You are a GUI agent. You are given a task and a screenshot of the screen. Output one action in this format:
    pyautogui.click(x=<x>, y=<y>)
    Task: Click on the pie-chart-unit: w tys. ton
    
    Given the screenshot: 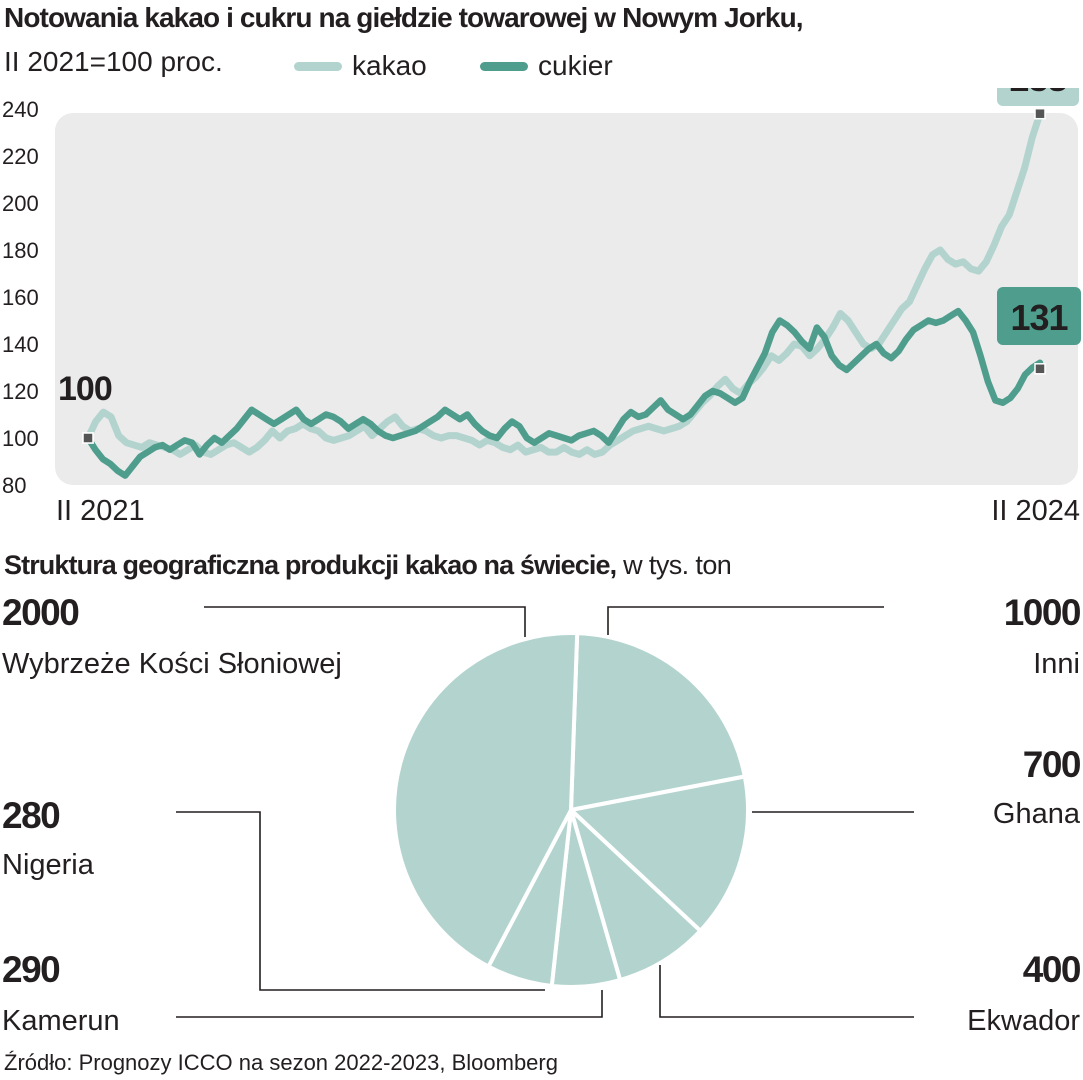 What is the action you would take?
    pyautogui.click(x=677, y=565)
    